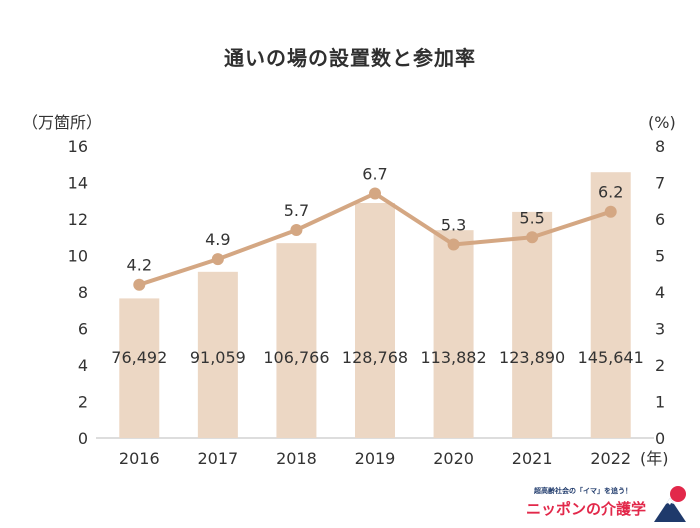 Image resolution: width=700 pixels, height=528 pixels. I want to click on line-series, so click(375, 239).